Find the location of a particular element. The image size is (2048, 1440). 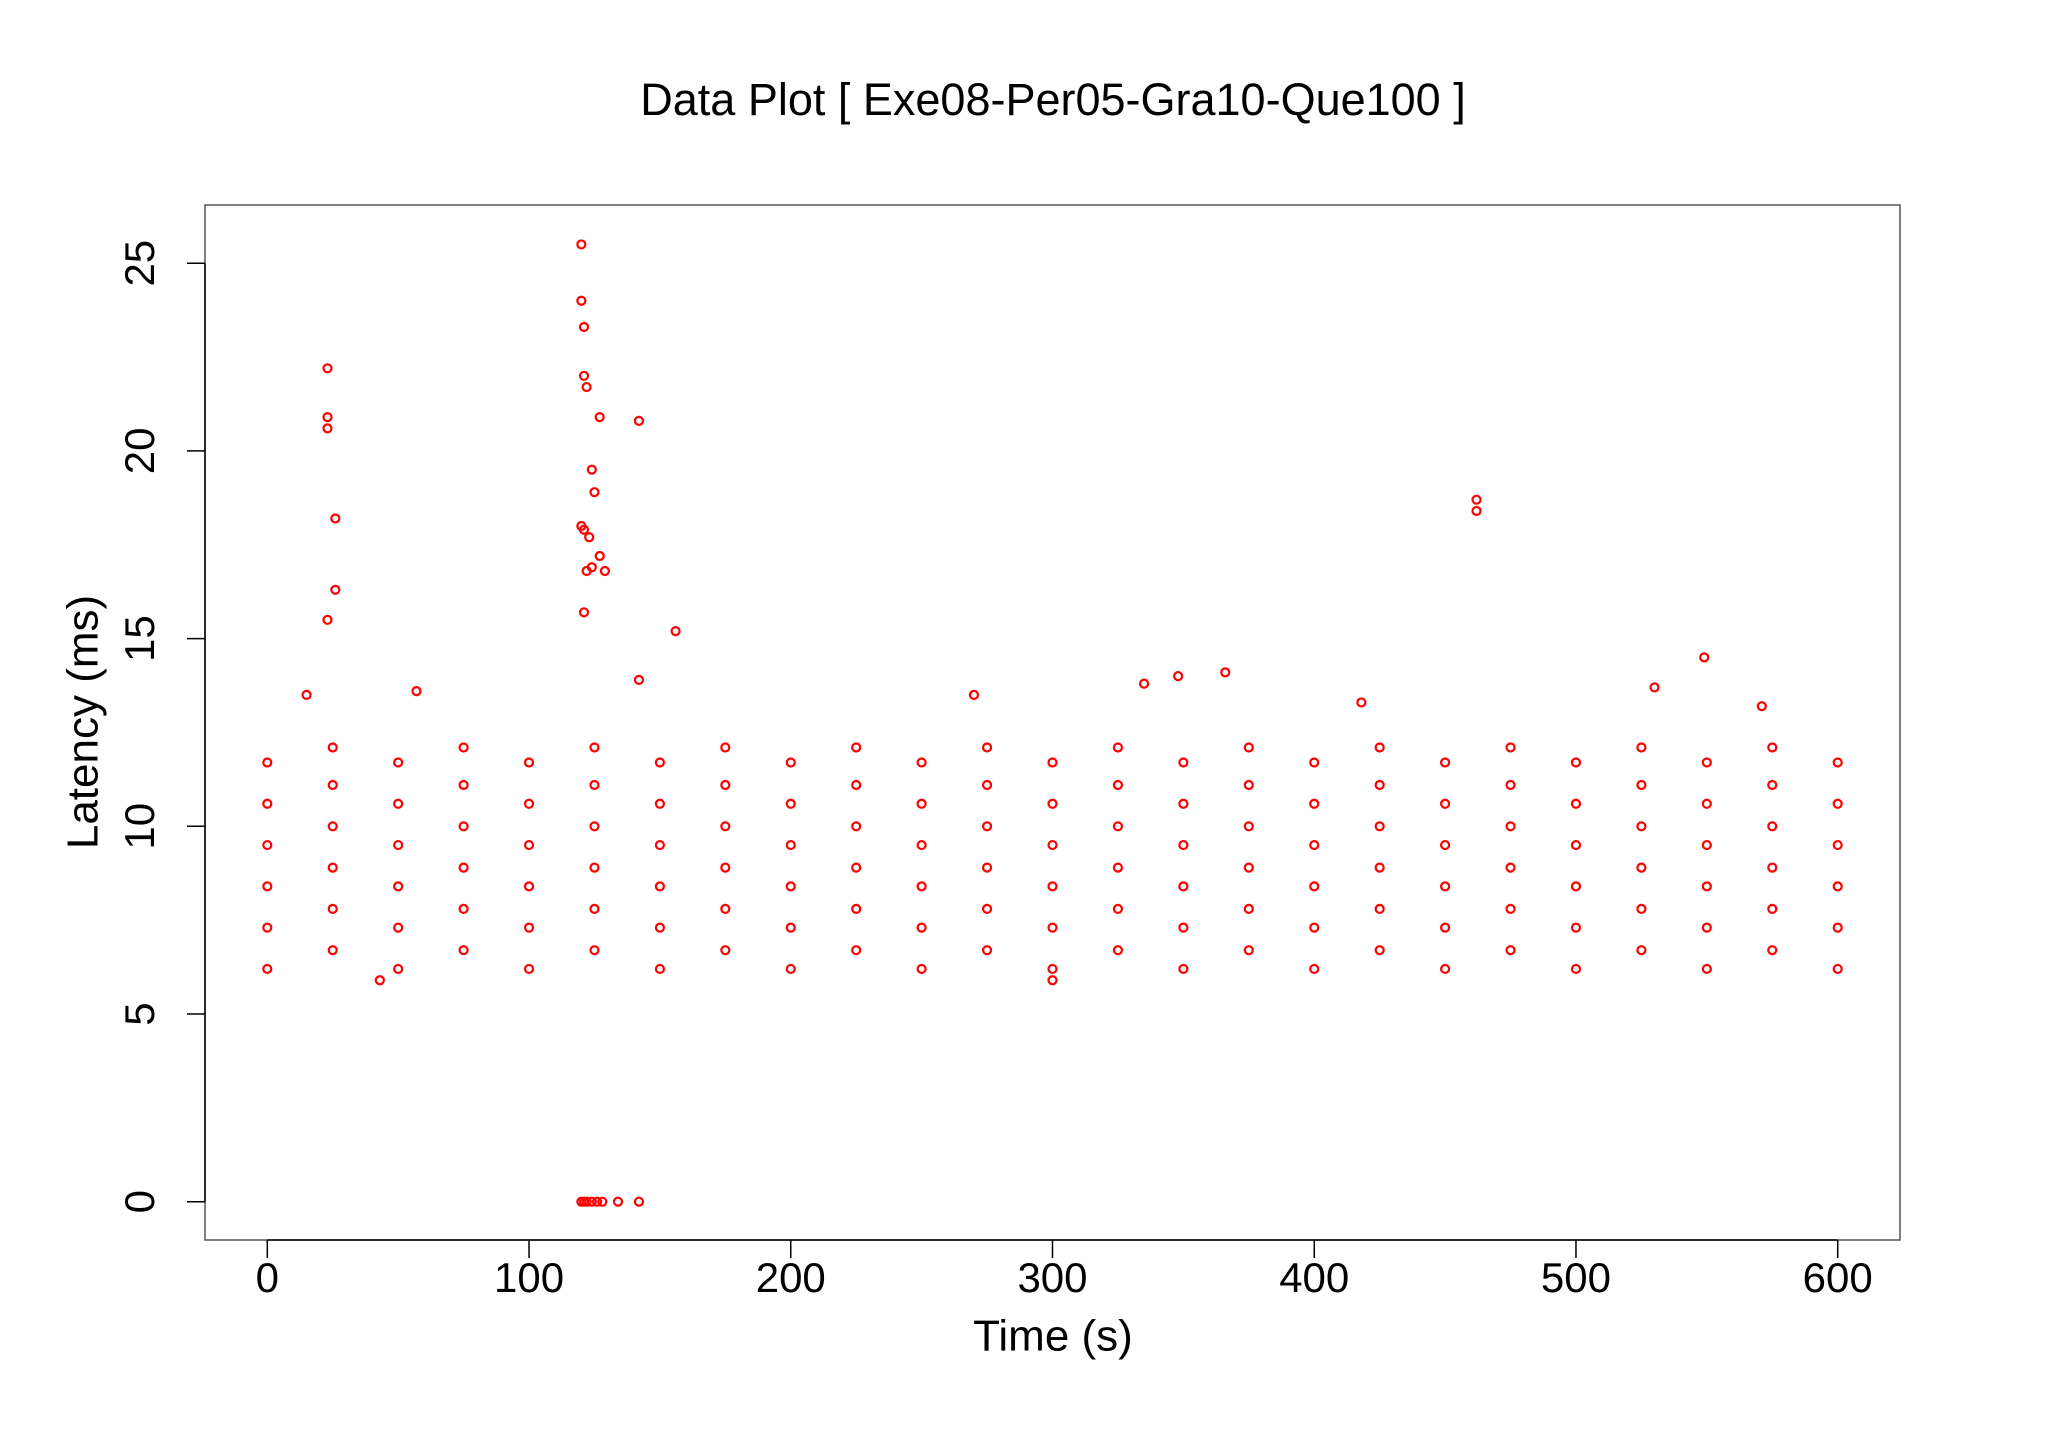

y-tick-label: 10 is located at coordinates (139, 826).